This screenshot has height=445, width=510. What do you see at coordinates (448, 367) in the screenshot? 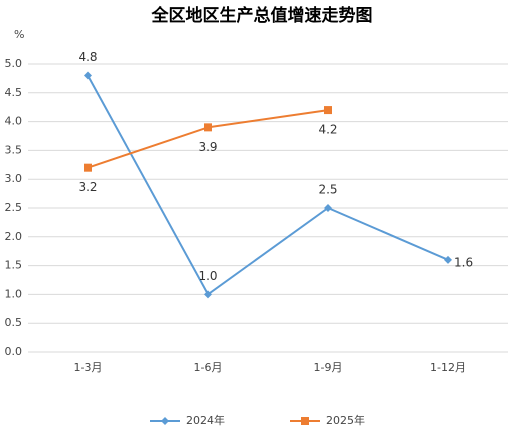
I see `x-tick-label: 1-12月` at bounding box center [448, 367].